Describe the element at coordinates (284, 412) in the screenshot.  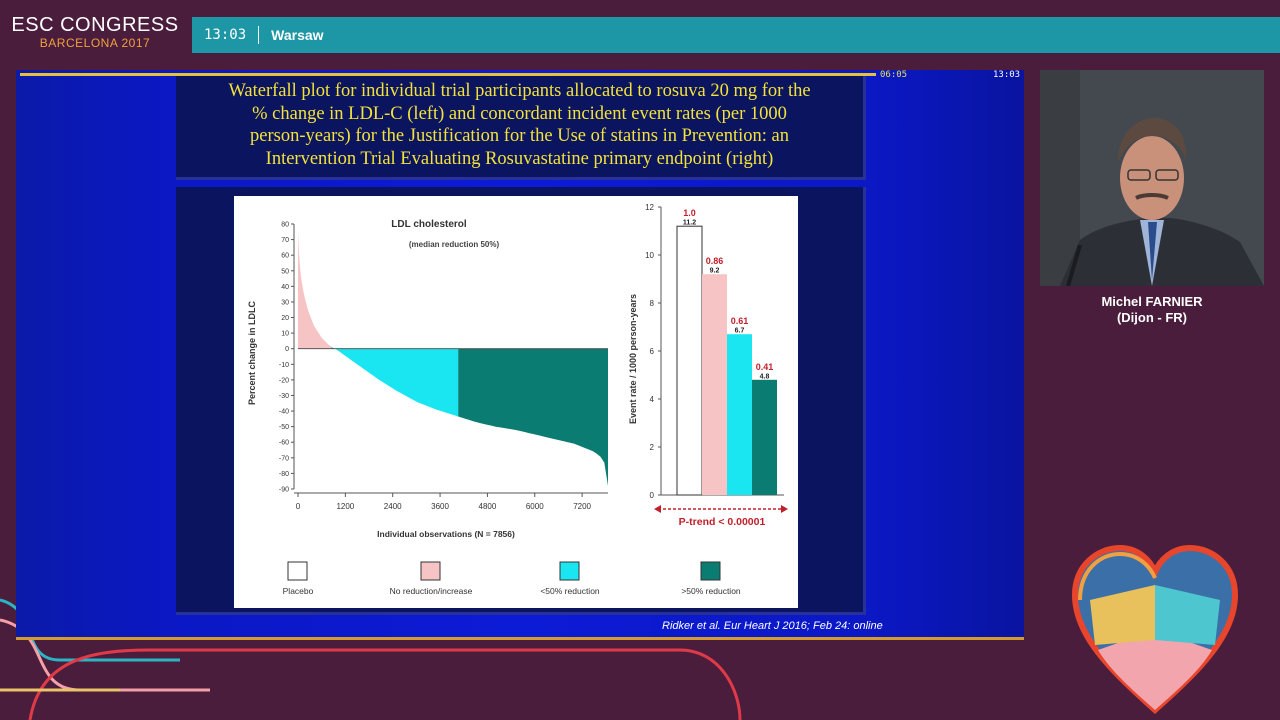
I see `waterfall-y-tick-label: -40` at that location.